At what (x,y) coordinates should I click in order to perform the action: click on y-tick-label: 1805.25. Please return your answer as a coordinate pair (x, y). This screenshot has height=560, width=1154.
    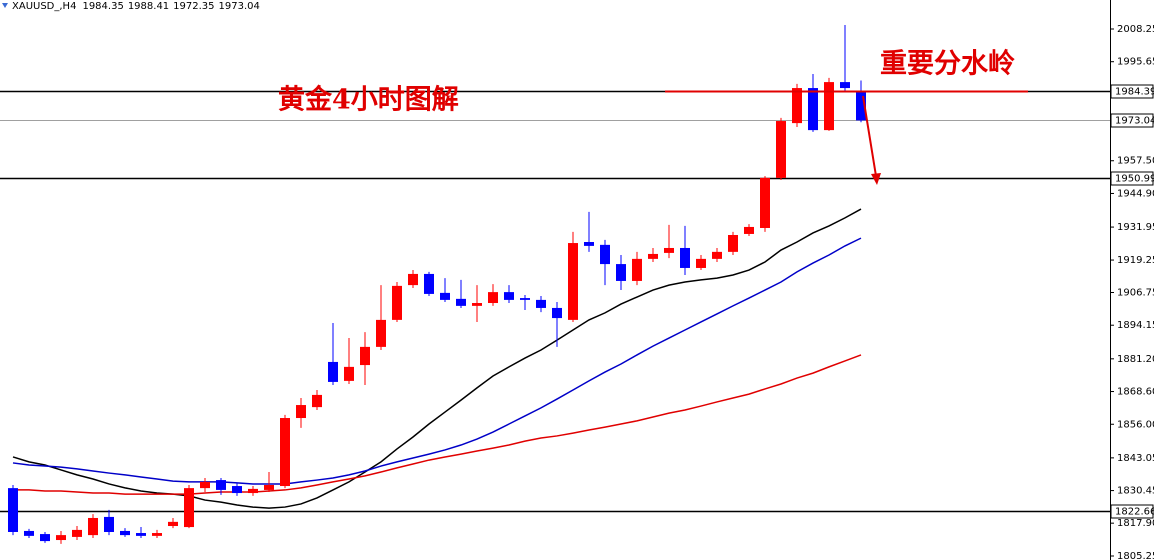
    Looking at the image, I should click on (1135, 555).